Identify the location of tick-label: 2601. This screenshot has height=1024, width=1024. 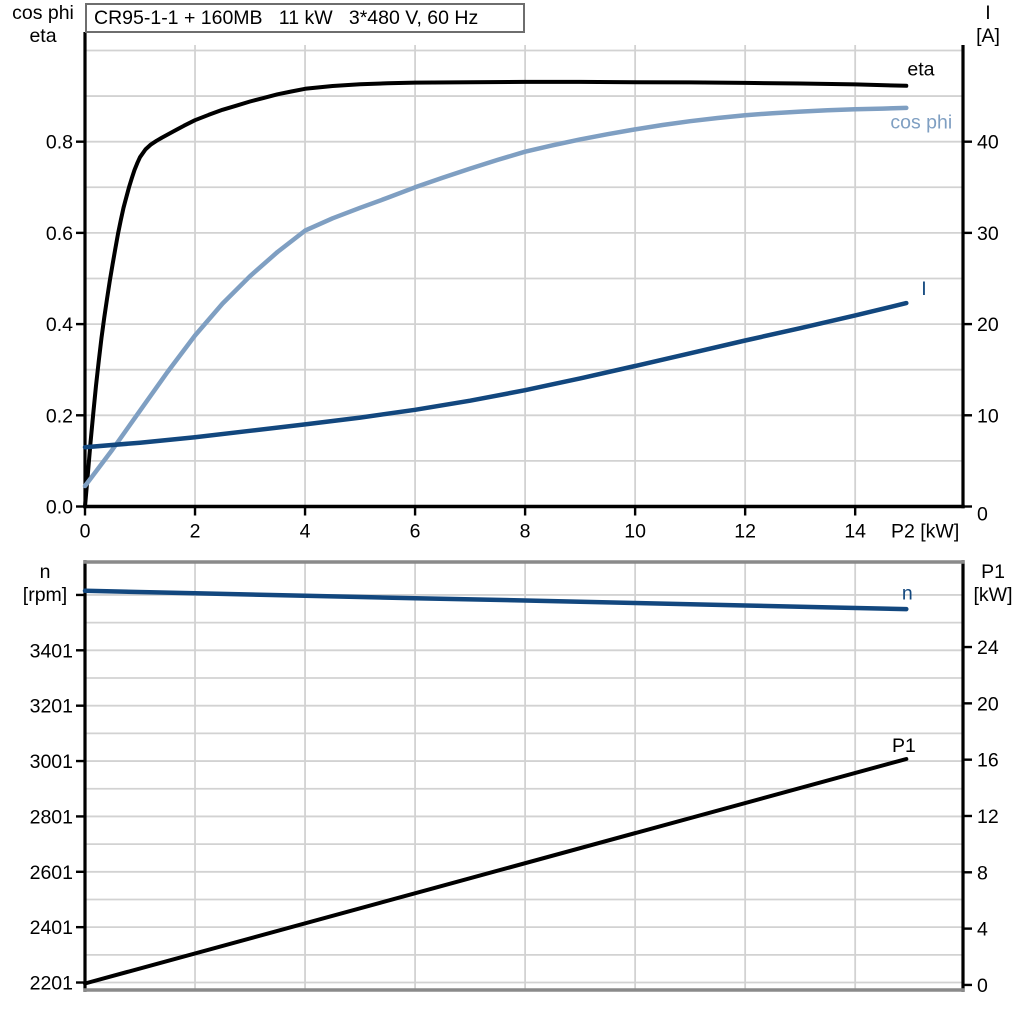
(51, 873).